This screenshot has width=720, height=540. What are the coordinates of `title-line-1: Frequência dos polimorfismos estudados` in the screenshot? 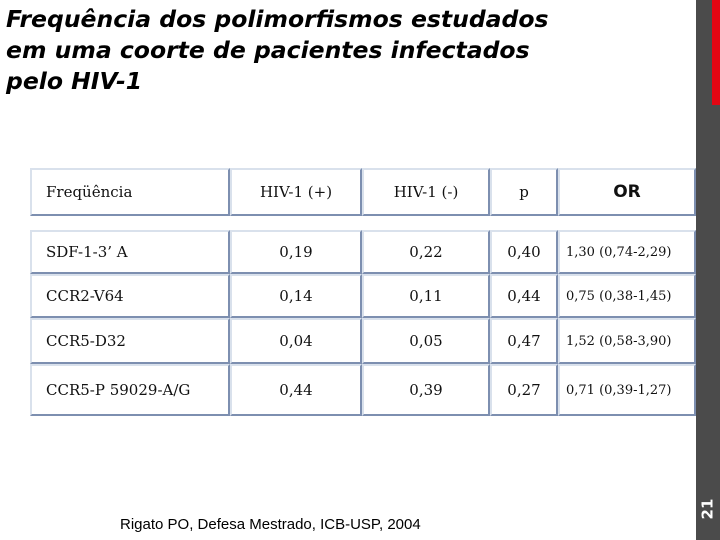 It's located at (277, 19).